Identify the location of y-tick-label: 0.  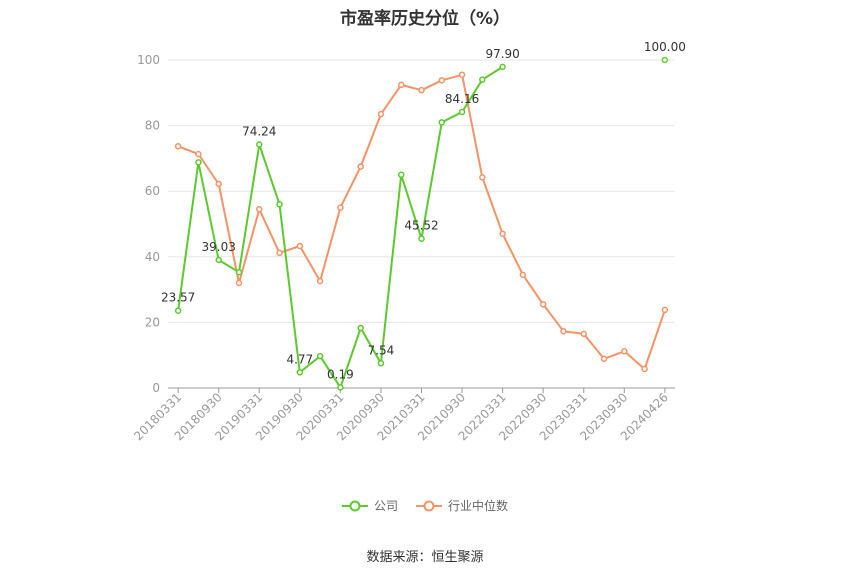
(156, 388).